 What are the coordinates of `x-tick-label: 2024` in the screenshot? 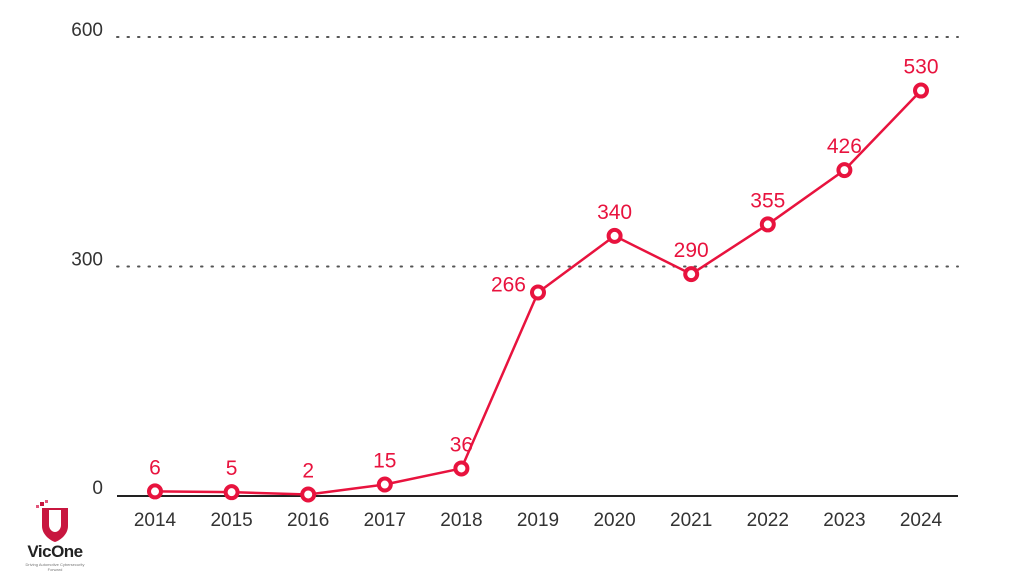 It's located at (921, 520).